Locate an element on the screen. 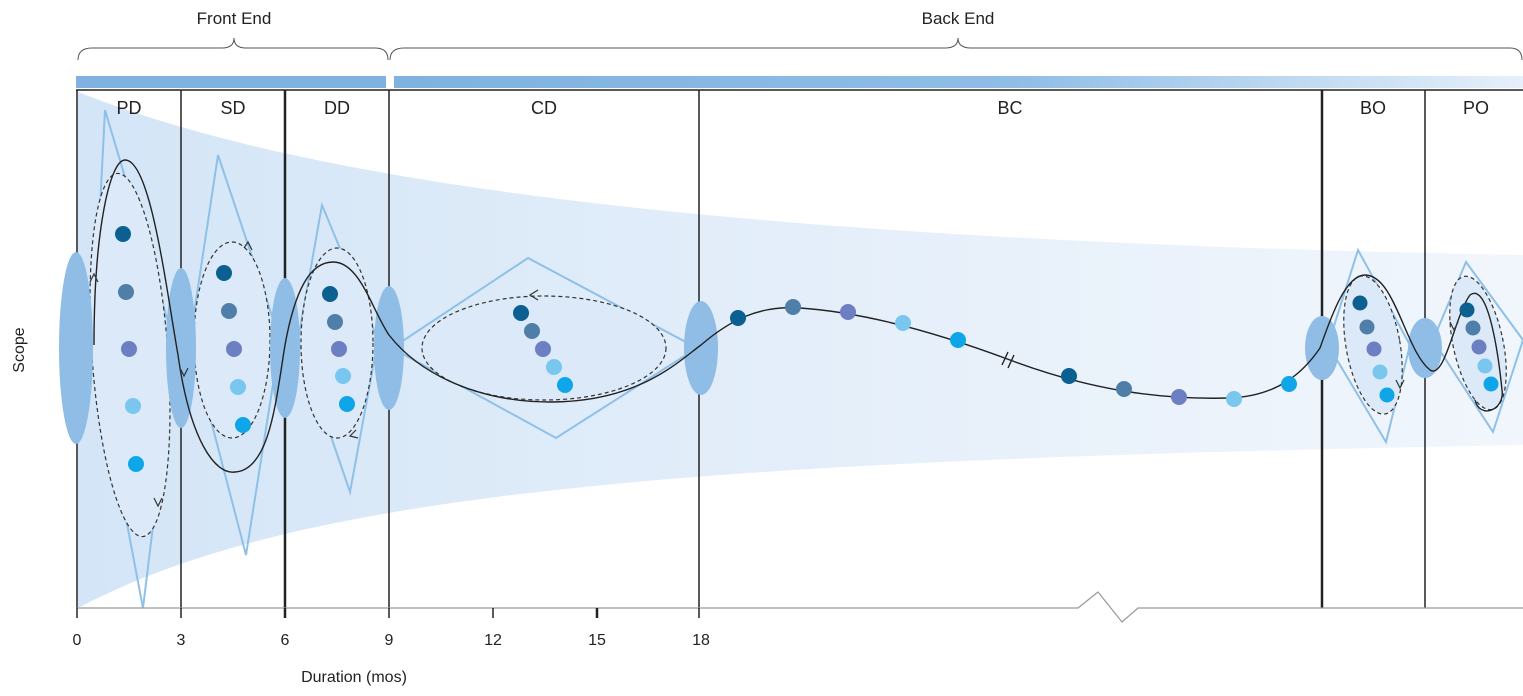 The image size is (1523, 696). transition-bo is located at coordinates (1322, 348).